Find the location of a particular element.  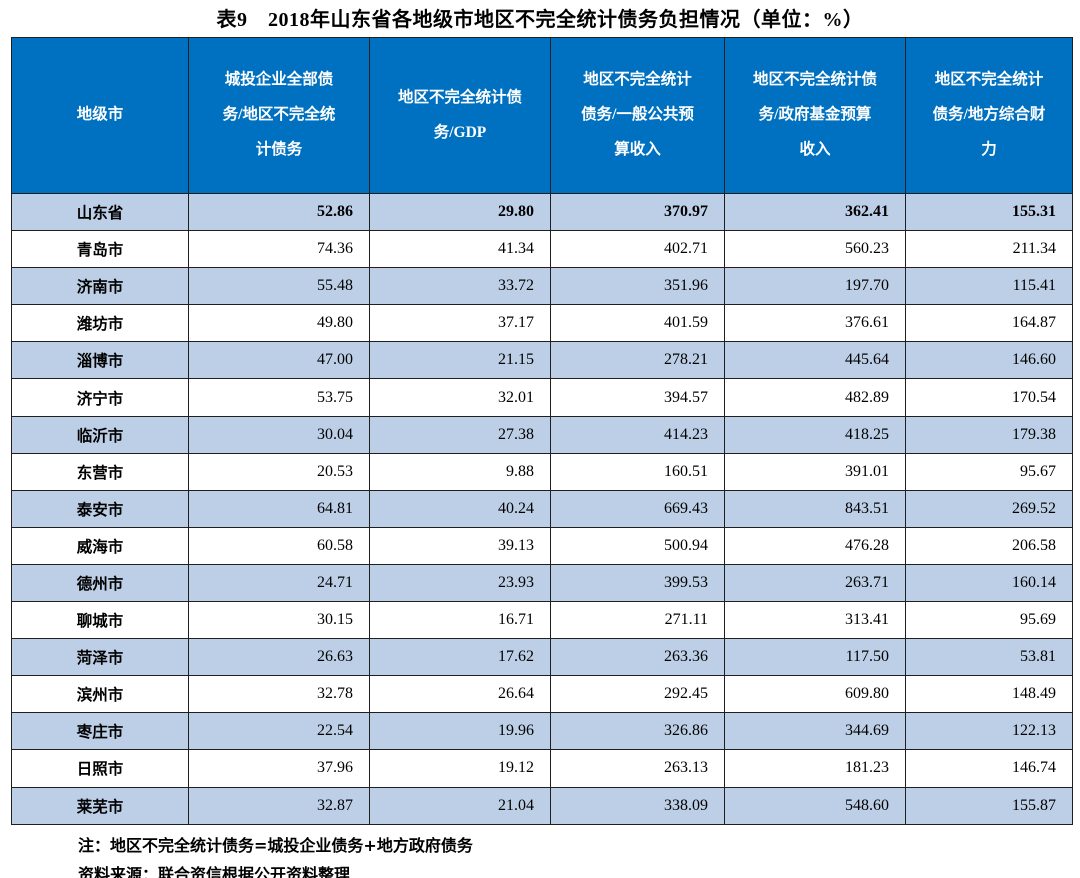

table-row: 临沂市 30.04 27.38 414.23 418.25 179.38 is located at coordinates (542, 434).